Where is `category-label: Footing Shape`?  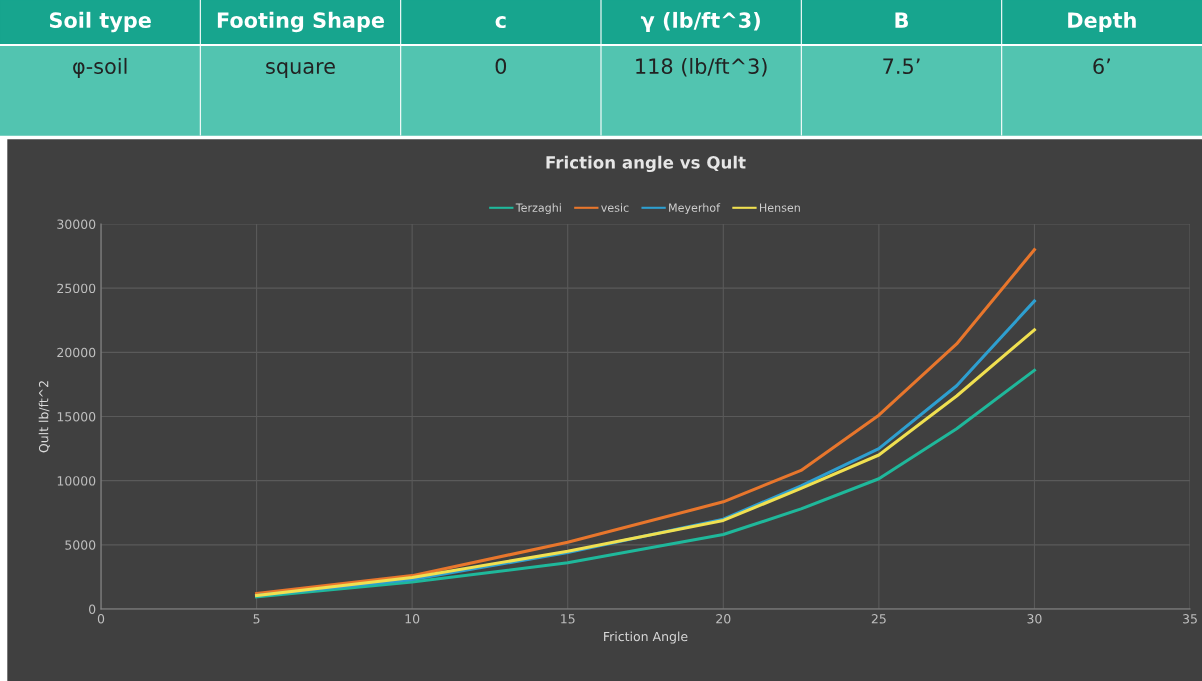
category-label: Footing Shape is located at coordinates (301, 22).